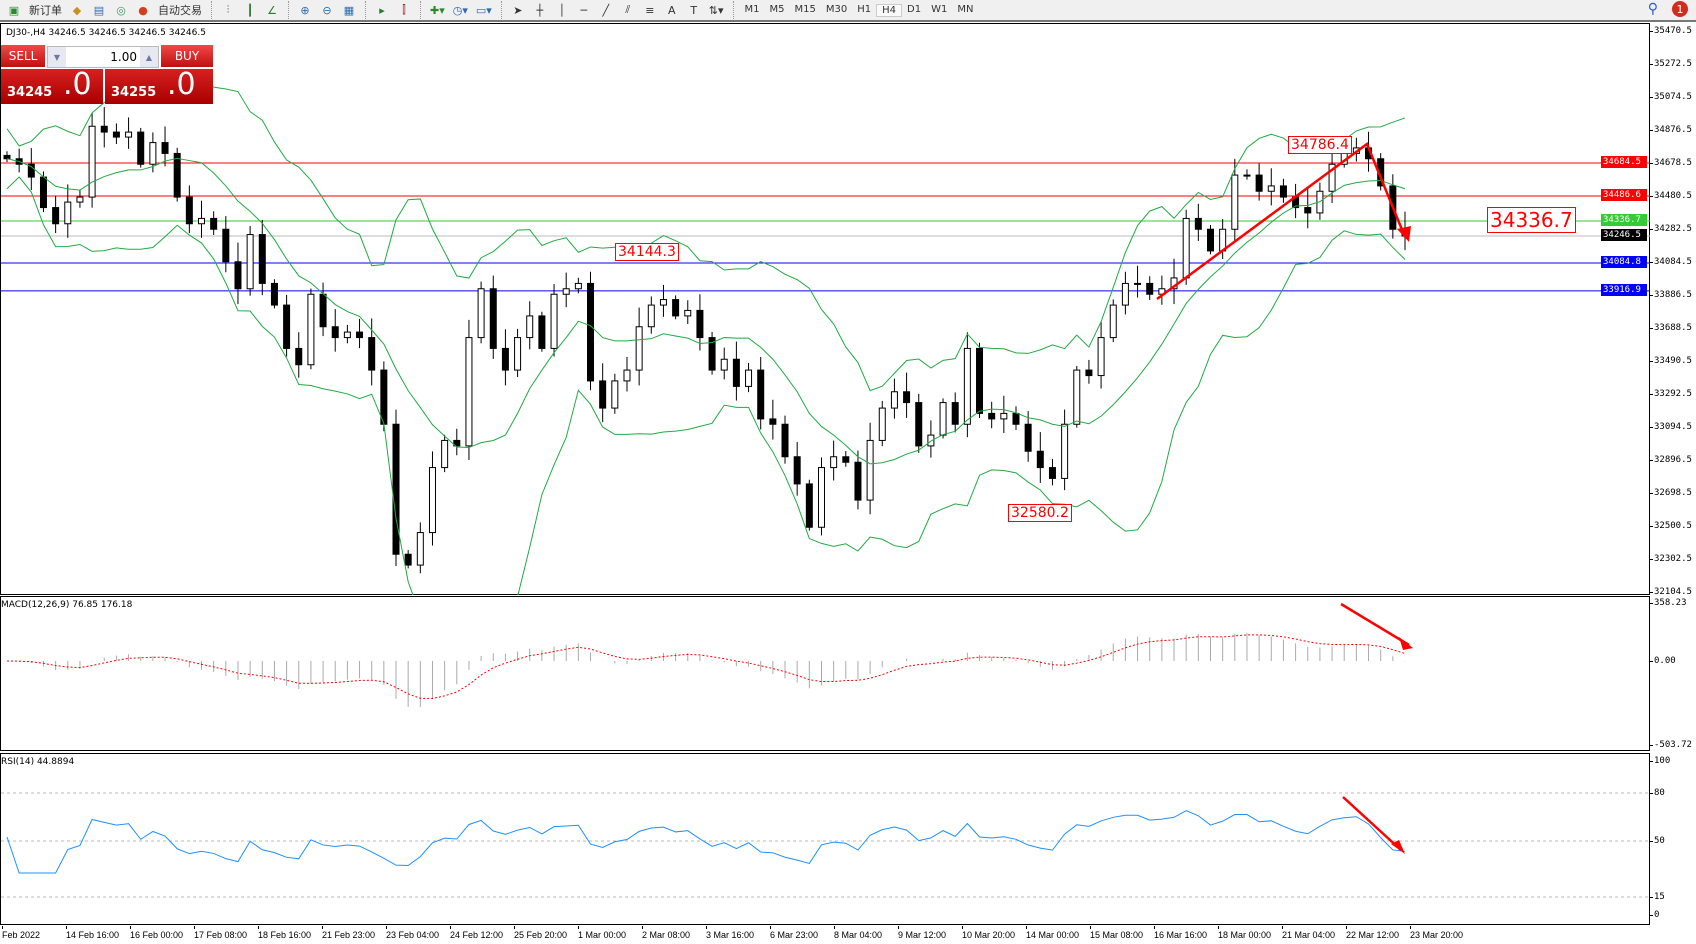 The width and height of the screenshot is (1696, 944). Describe the element at coordinates (1531, 220) in the screenshot. I see `price-annotation-large: 34336.7` at that location.